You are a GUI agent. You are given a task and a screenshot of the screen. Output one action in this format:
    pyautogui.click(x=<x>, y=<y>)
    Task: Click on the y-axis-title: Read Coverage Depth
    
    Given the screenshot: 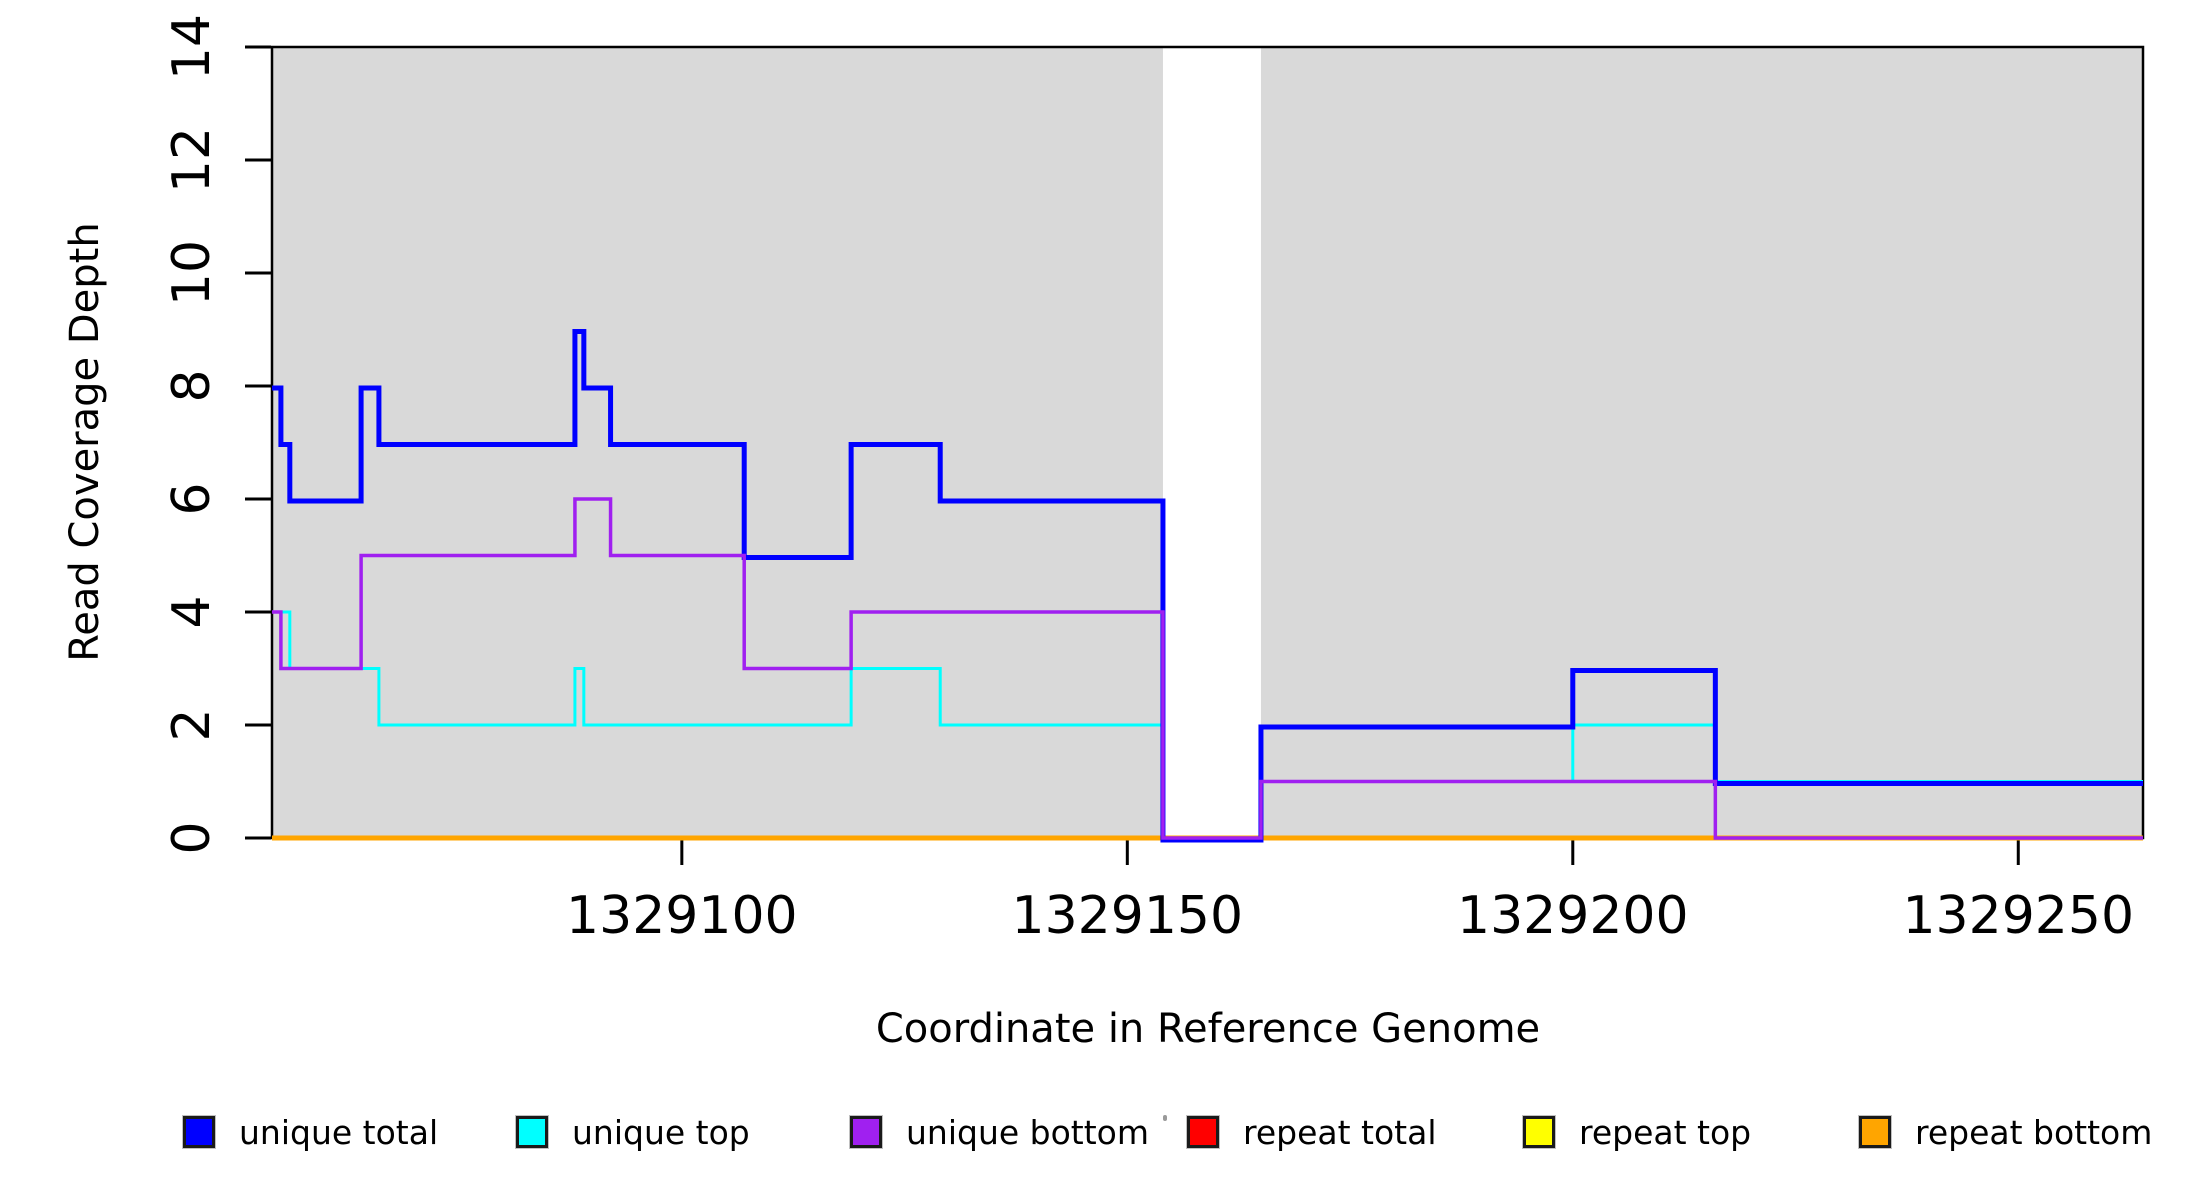 What is the action you would take?
    pyautogui.click(x=85, y=442)
    